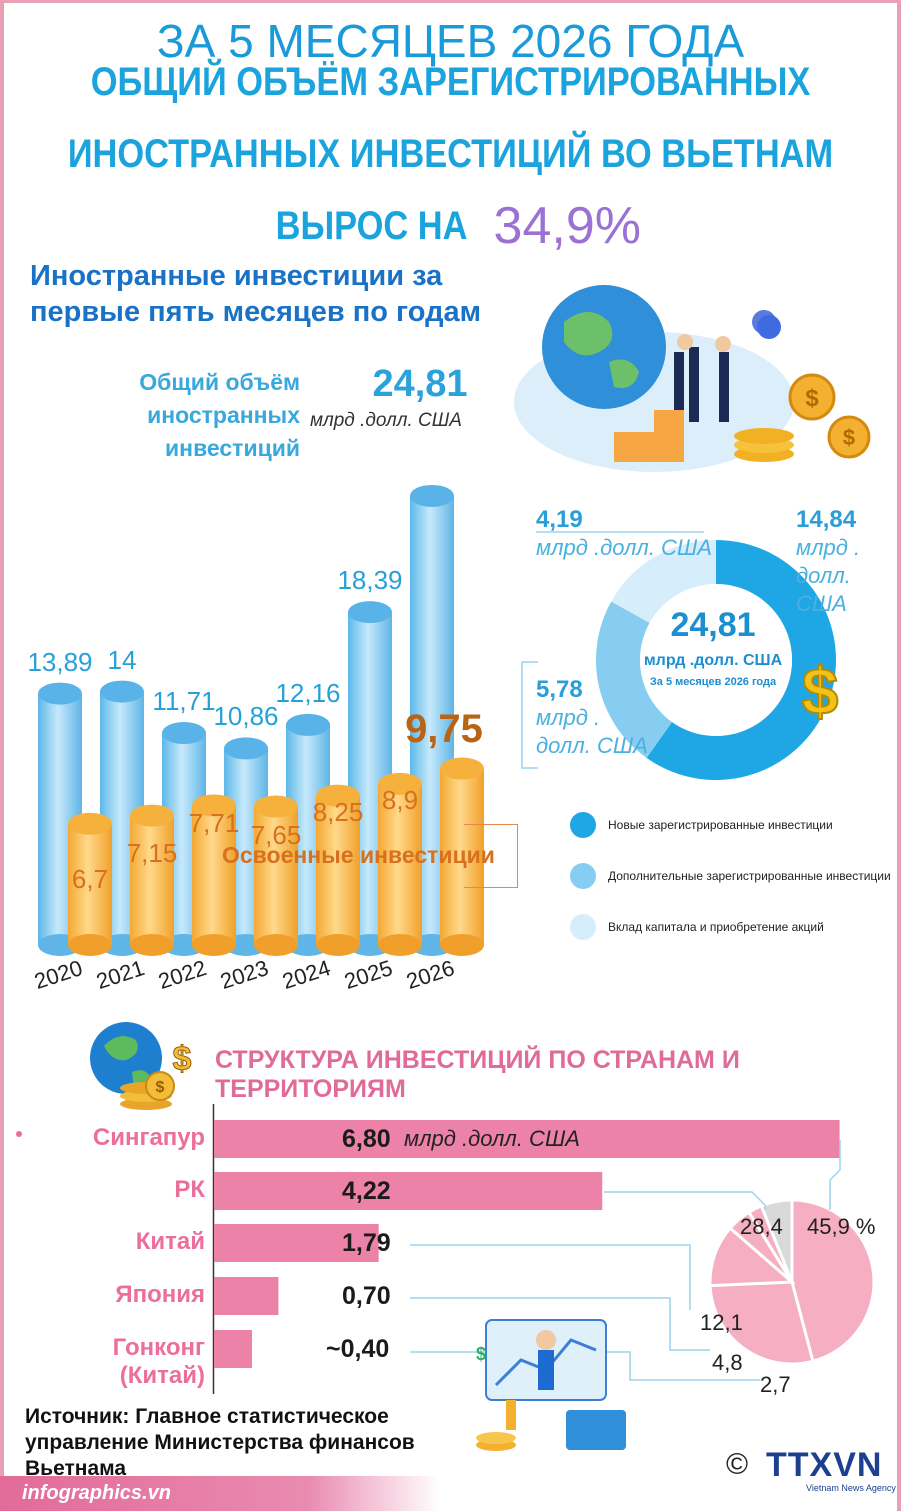 Image resolution: width=901 pixels, height=1511 pixels. I want to click on bar-disbursed-label-2023: 7,65, so click(276, 835).